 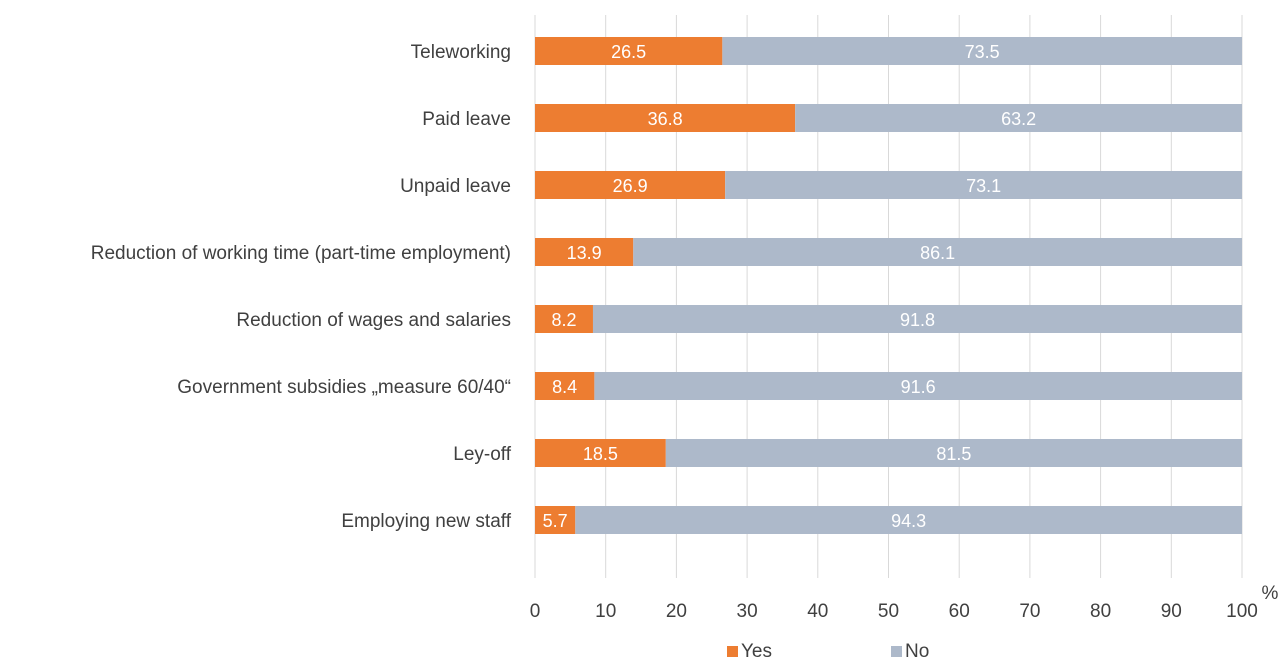 I want to click on data-label-yes: 36.8, so click(x=665, y=119).